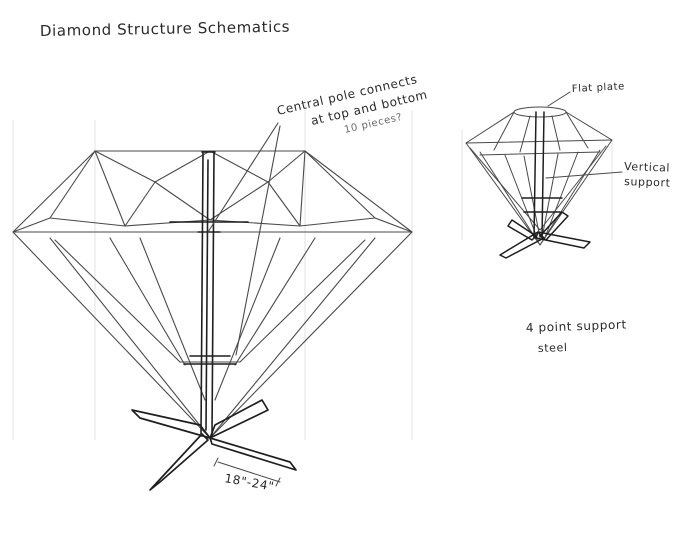 The width and height of the screenshot is (700, 541). What do you see at coordinates (553, 348) in the screenshot?
I see `note-four-point-2: steel` at bounding box center [553, 348].